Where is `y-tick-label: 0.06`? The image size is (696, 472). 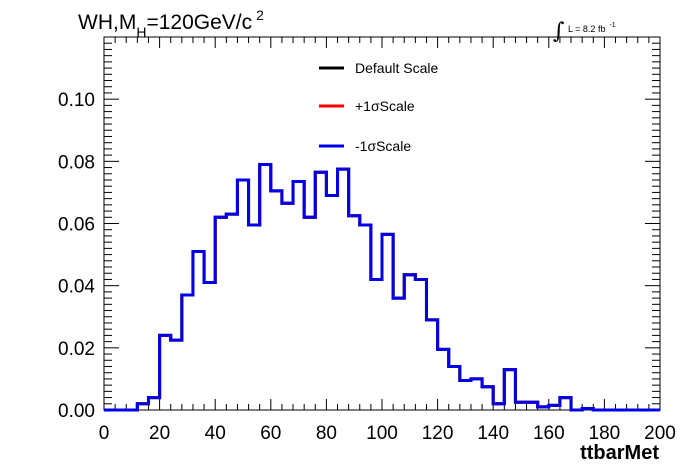 y-tick-label: 0.06 is located at coordinates (76, 225).